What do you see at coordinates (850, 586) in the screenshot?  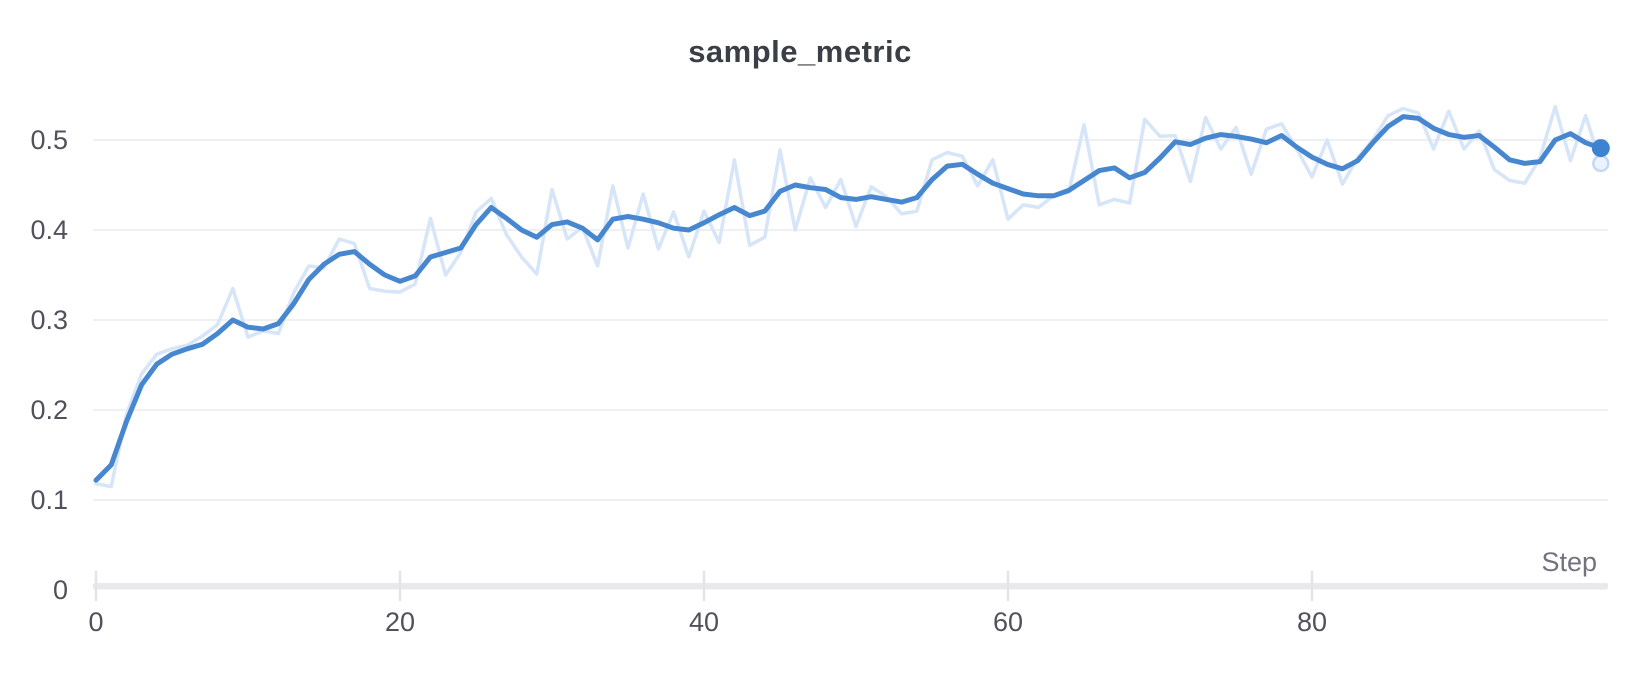 I see `x-axis-line` at bounding box center [850, 586].